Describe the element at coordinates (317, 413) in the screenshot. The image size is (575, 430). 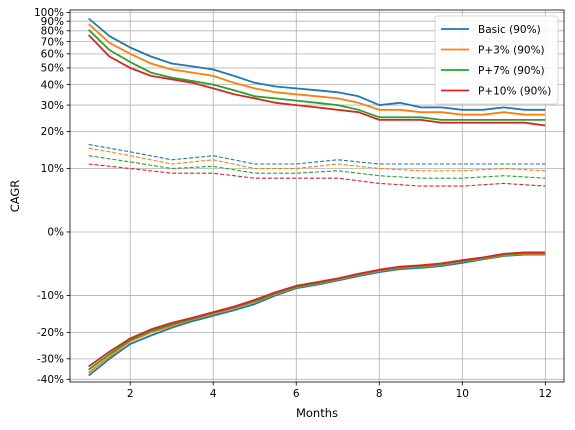
I see `x-axis-label: Months` at that location.